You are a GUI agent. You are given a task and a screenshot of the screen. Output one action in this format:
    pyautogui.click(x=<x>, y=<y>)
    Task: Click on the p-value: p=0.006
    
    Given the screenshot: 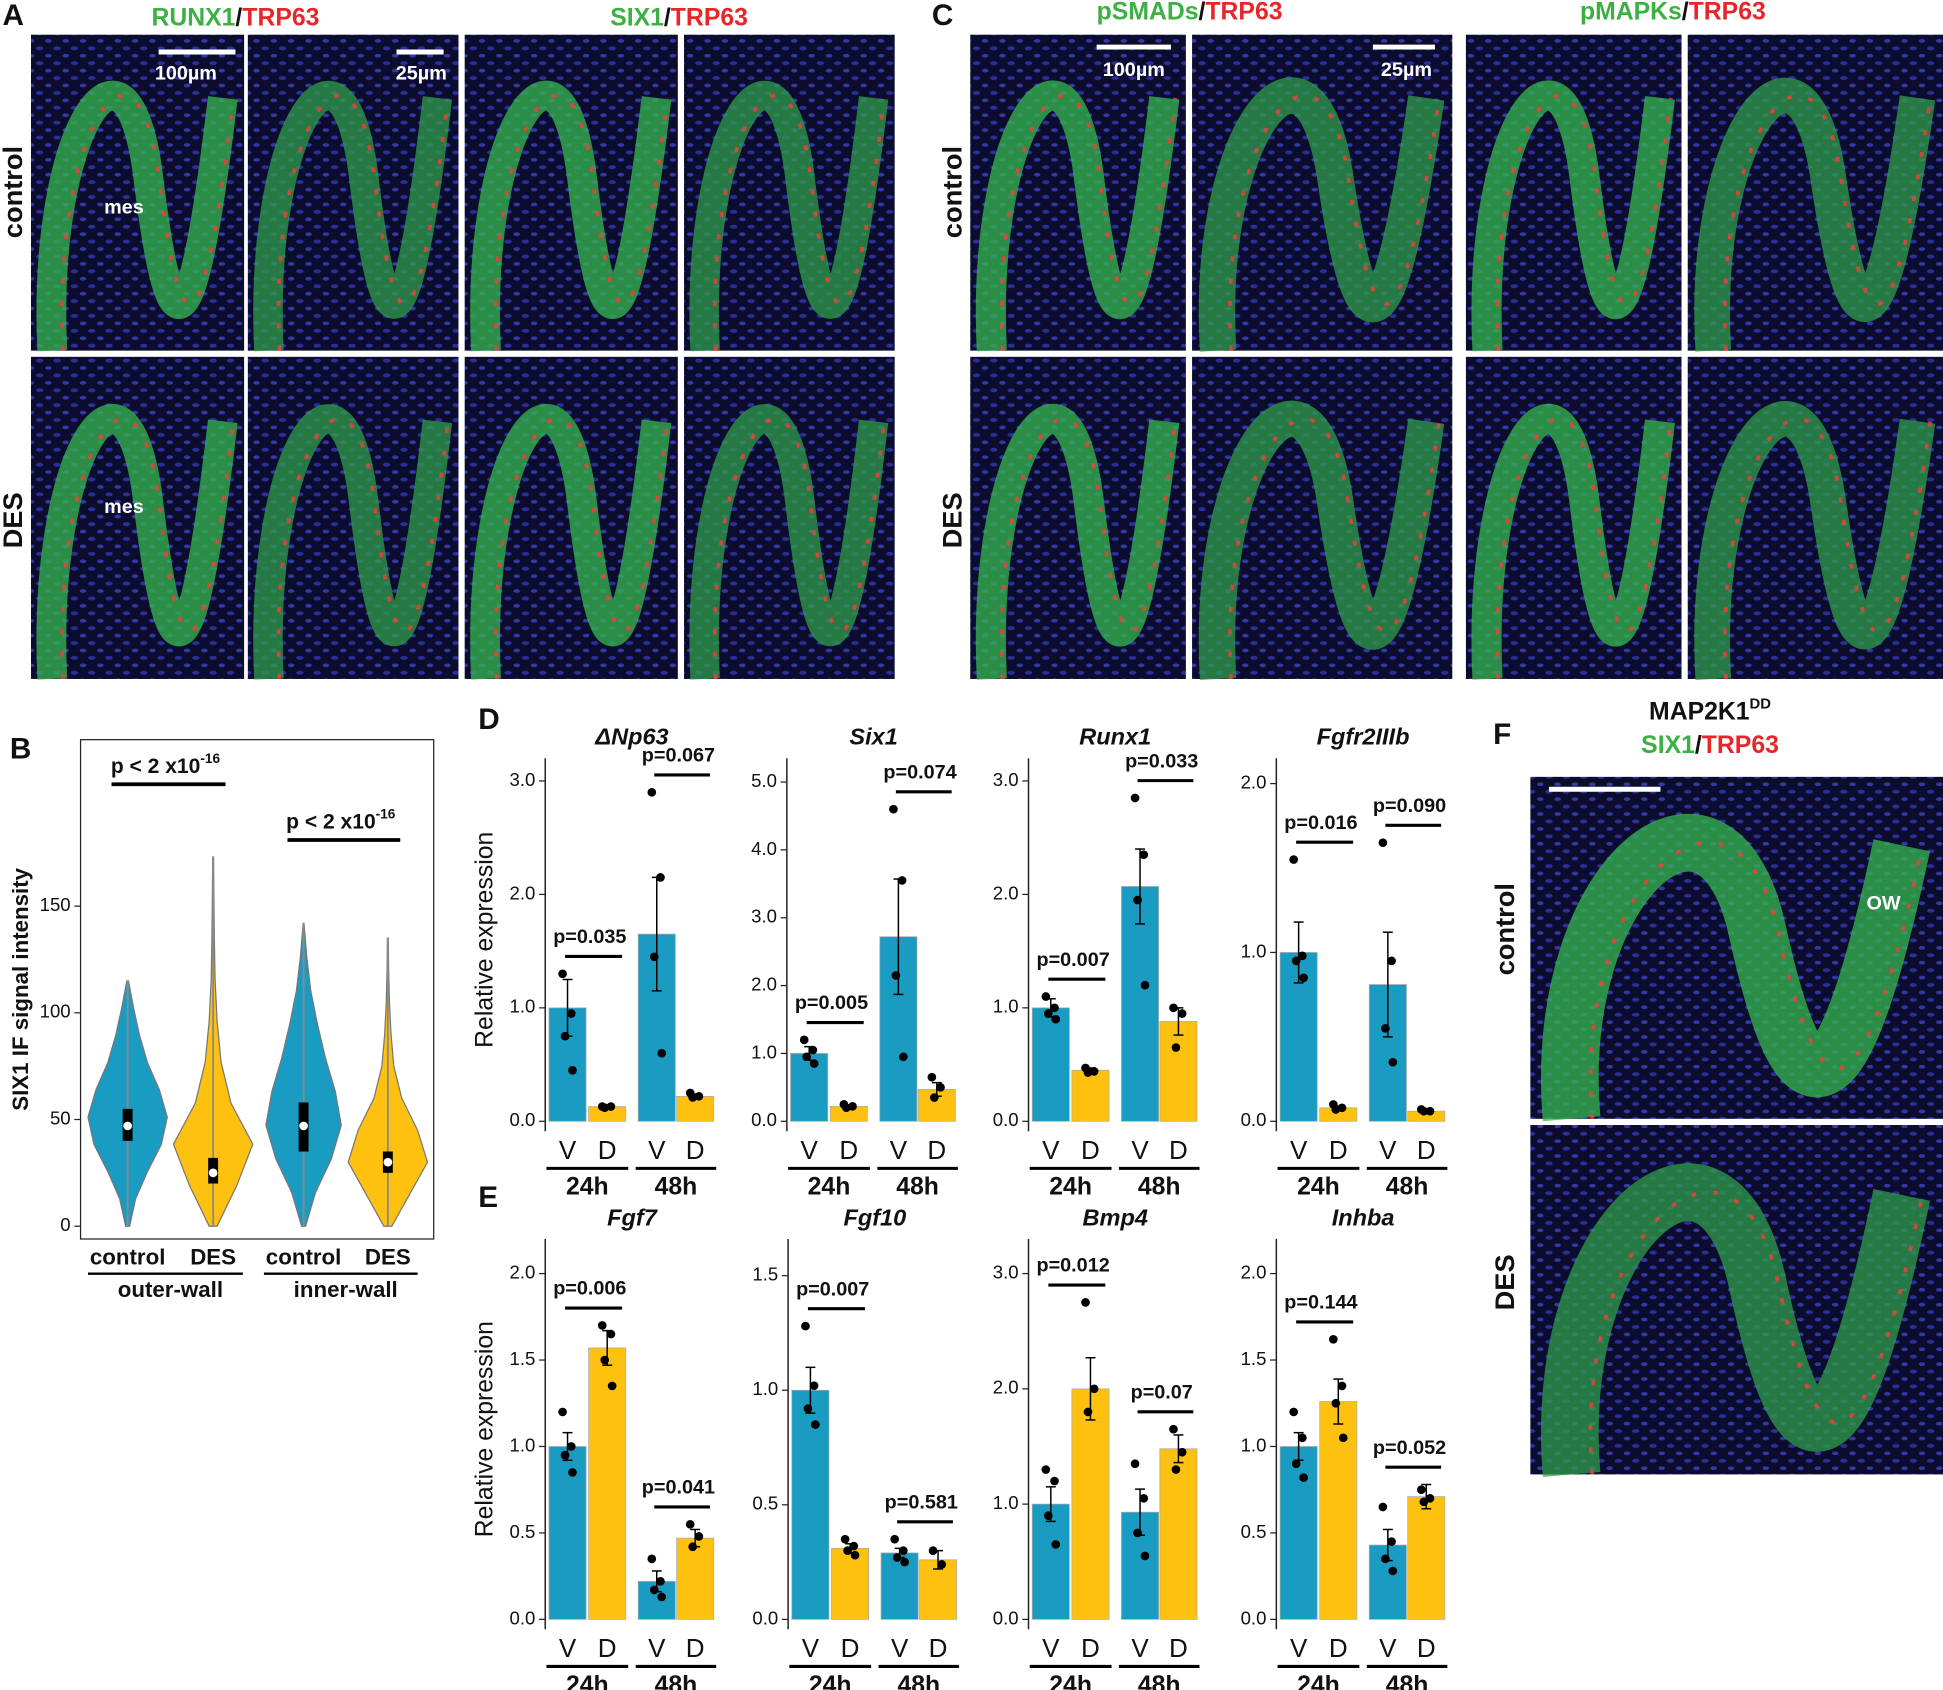 What is the action you would take?
    pyautogui.click(x=589, y=1289)
    